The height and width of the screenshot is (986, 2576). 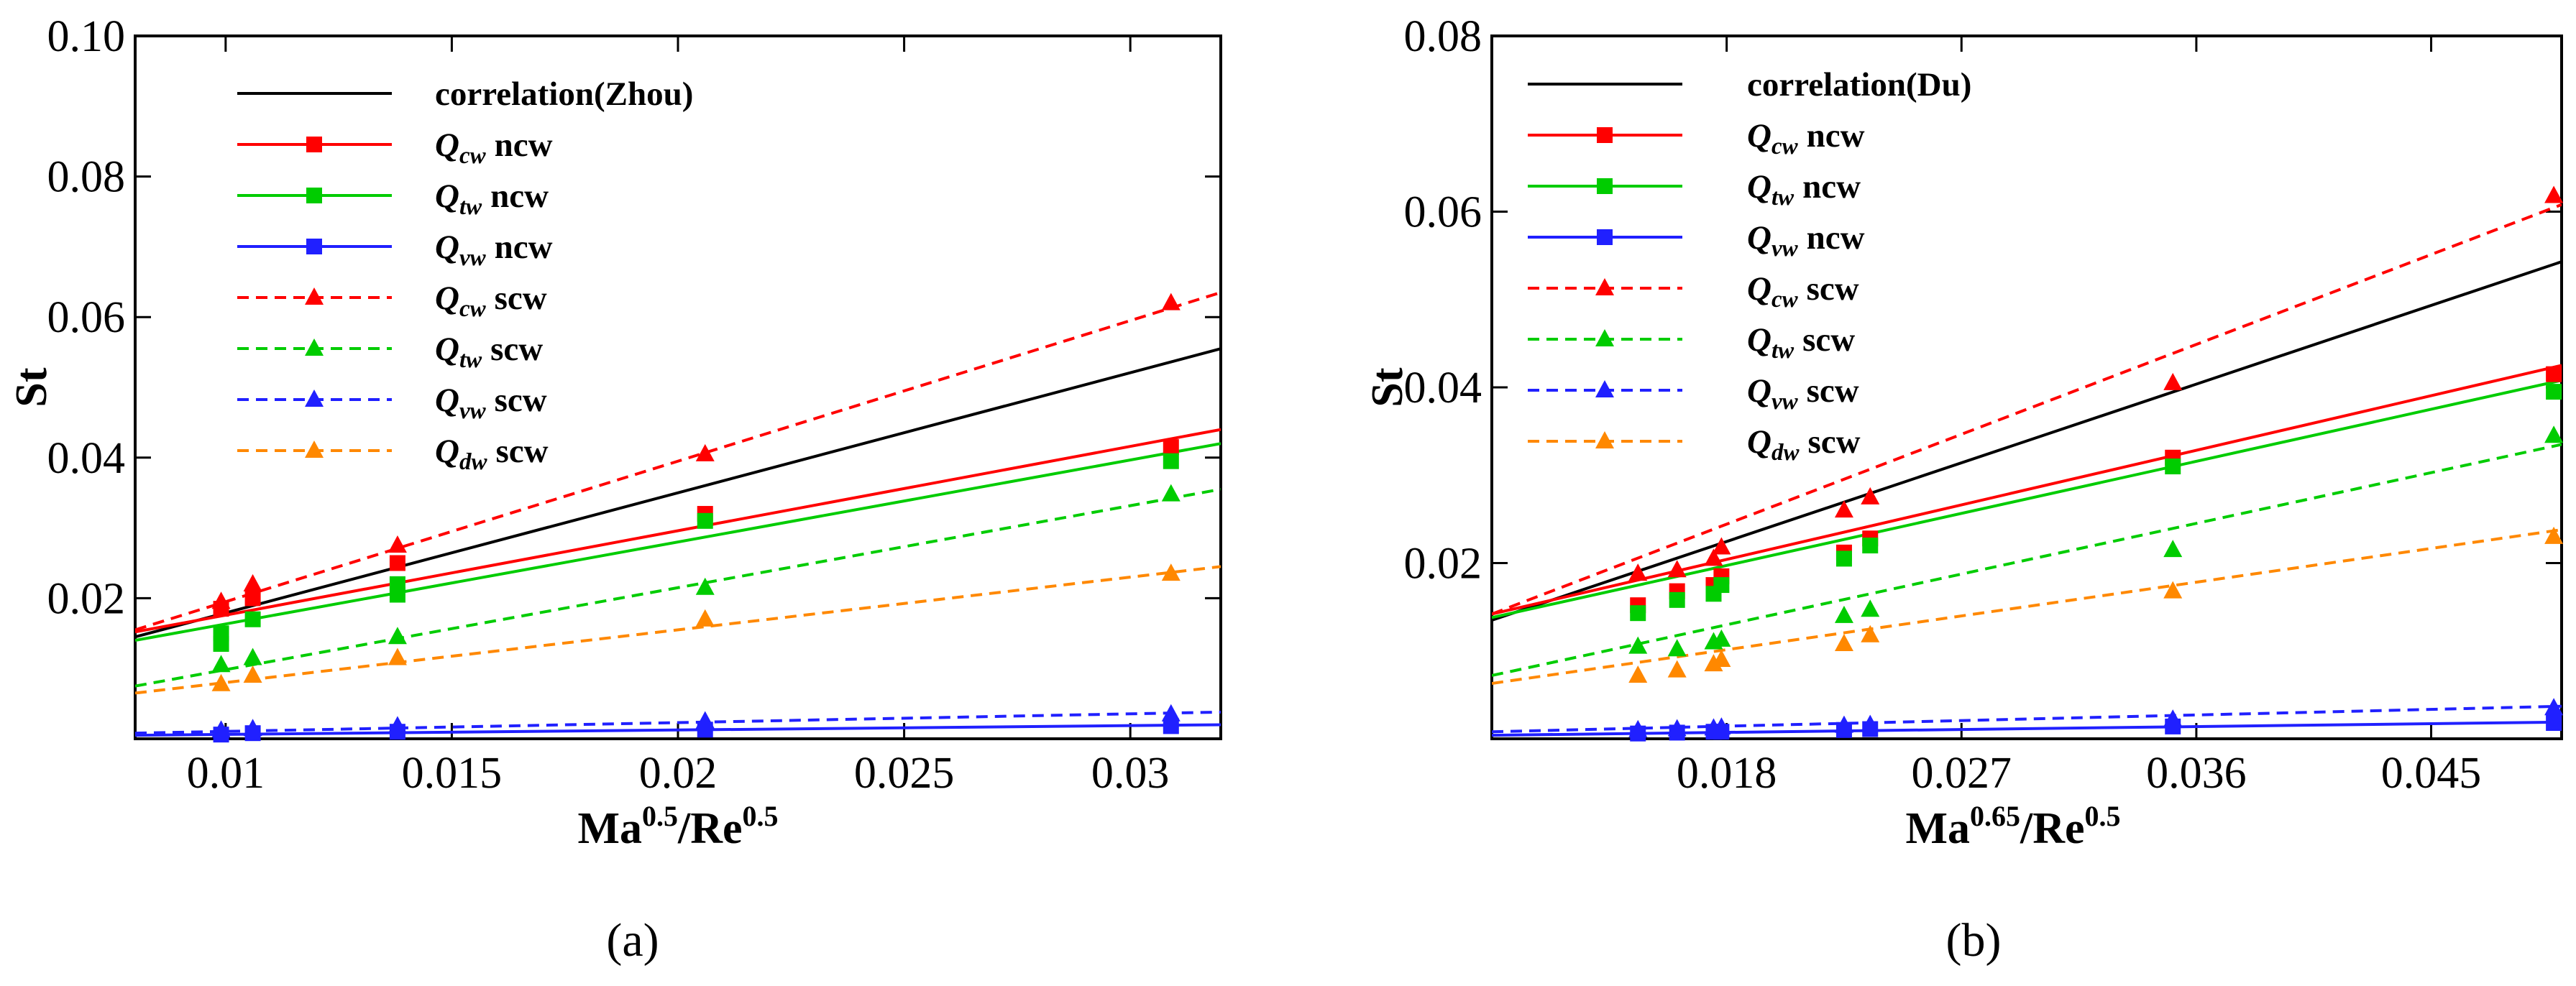 I want to click on x-tick-label: 0.025, so click(x=904, y=774).